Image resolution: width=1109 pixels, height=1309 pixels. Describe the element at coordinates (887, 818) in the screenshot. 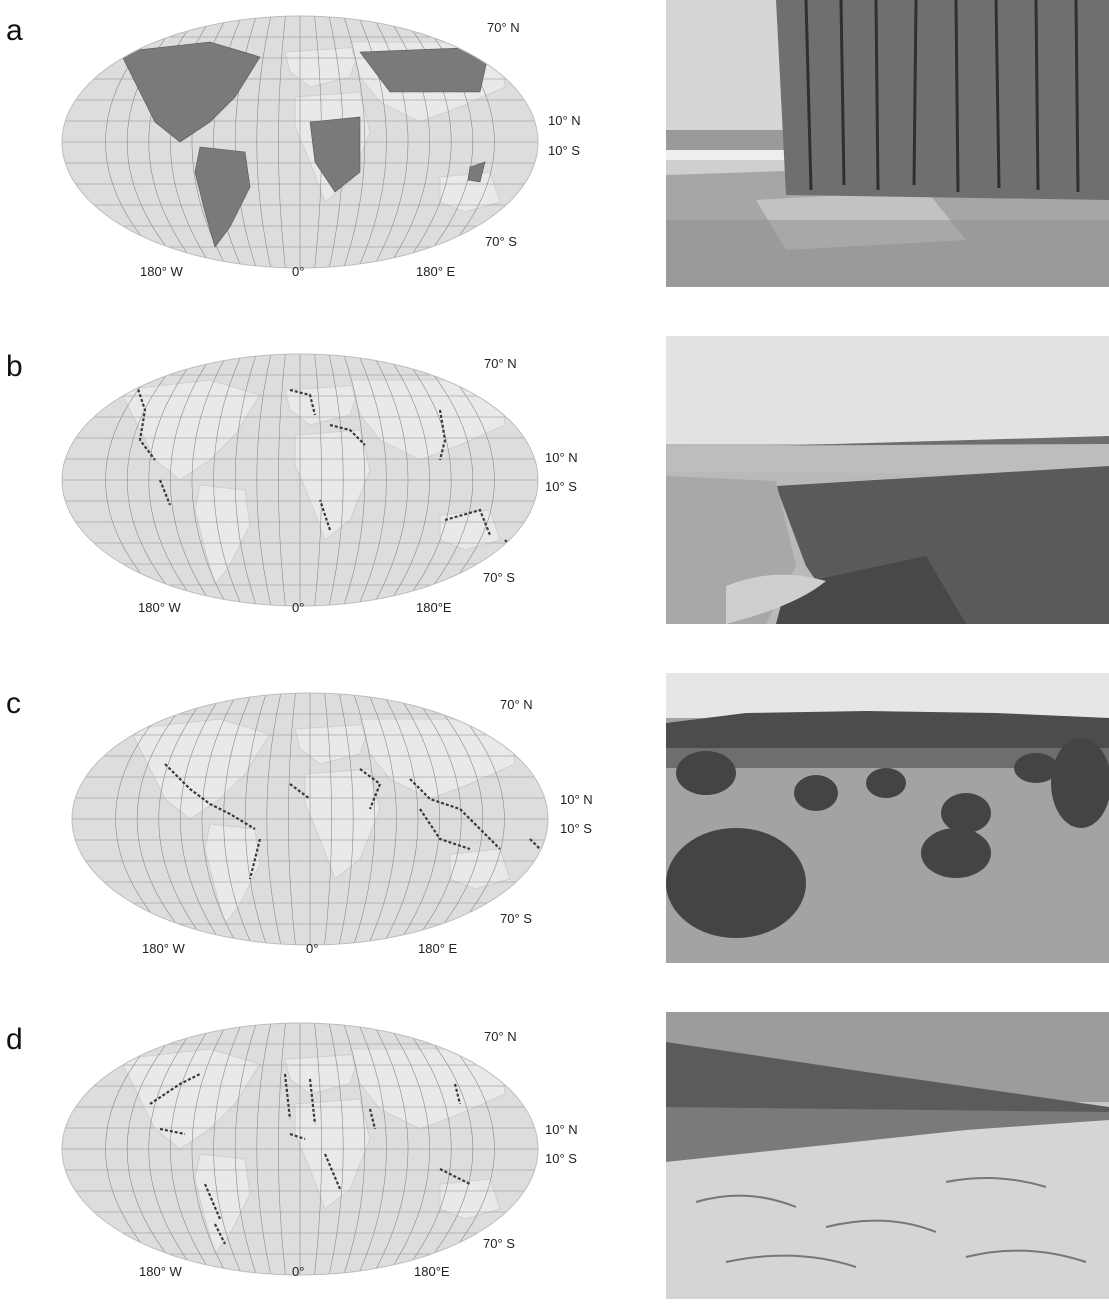

I see `photo-mangrove` at that location.